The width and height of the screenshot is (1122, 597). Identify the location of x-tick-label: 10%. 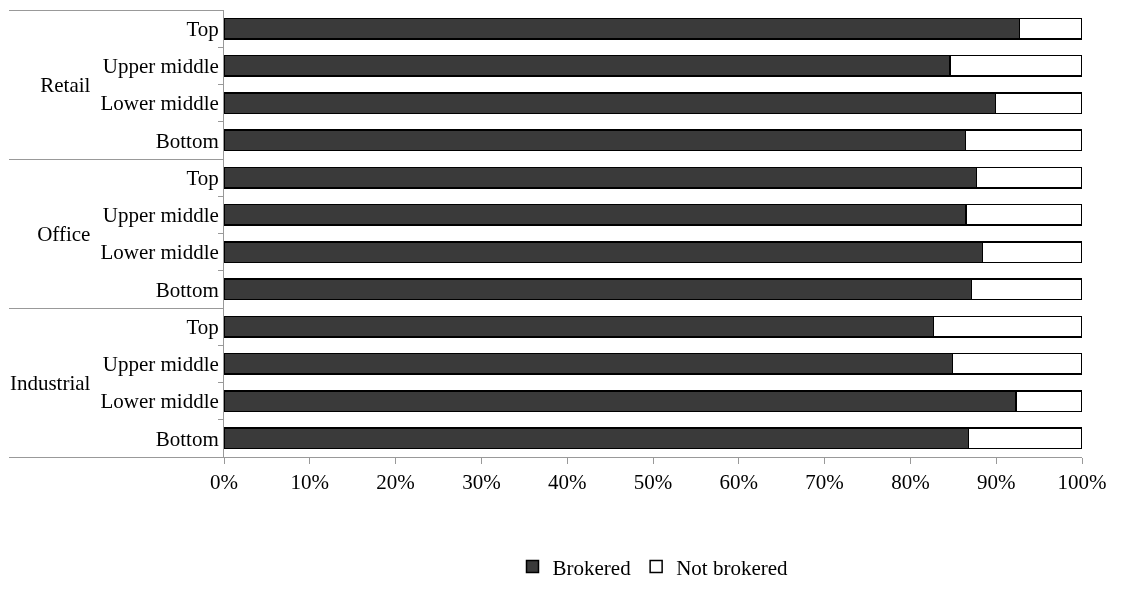
(310, 482).